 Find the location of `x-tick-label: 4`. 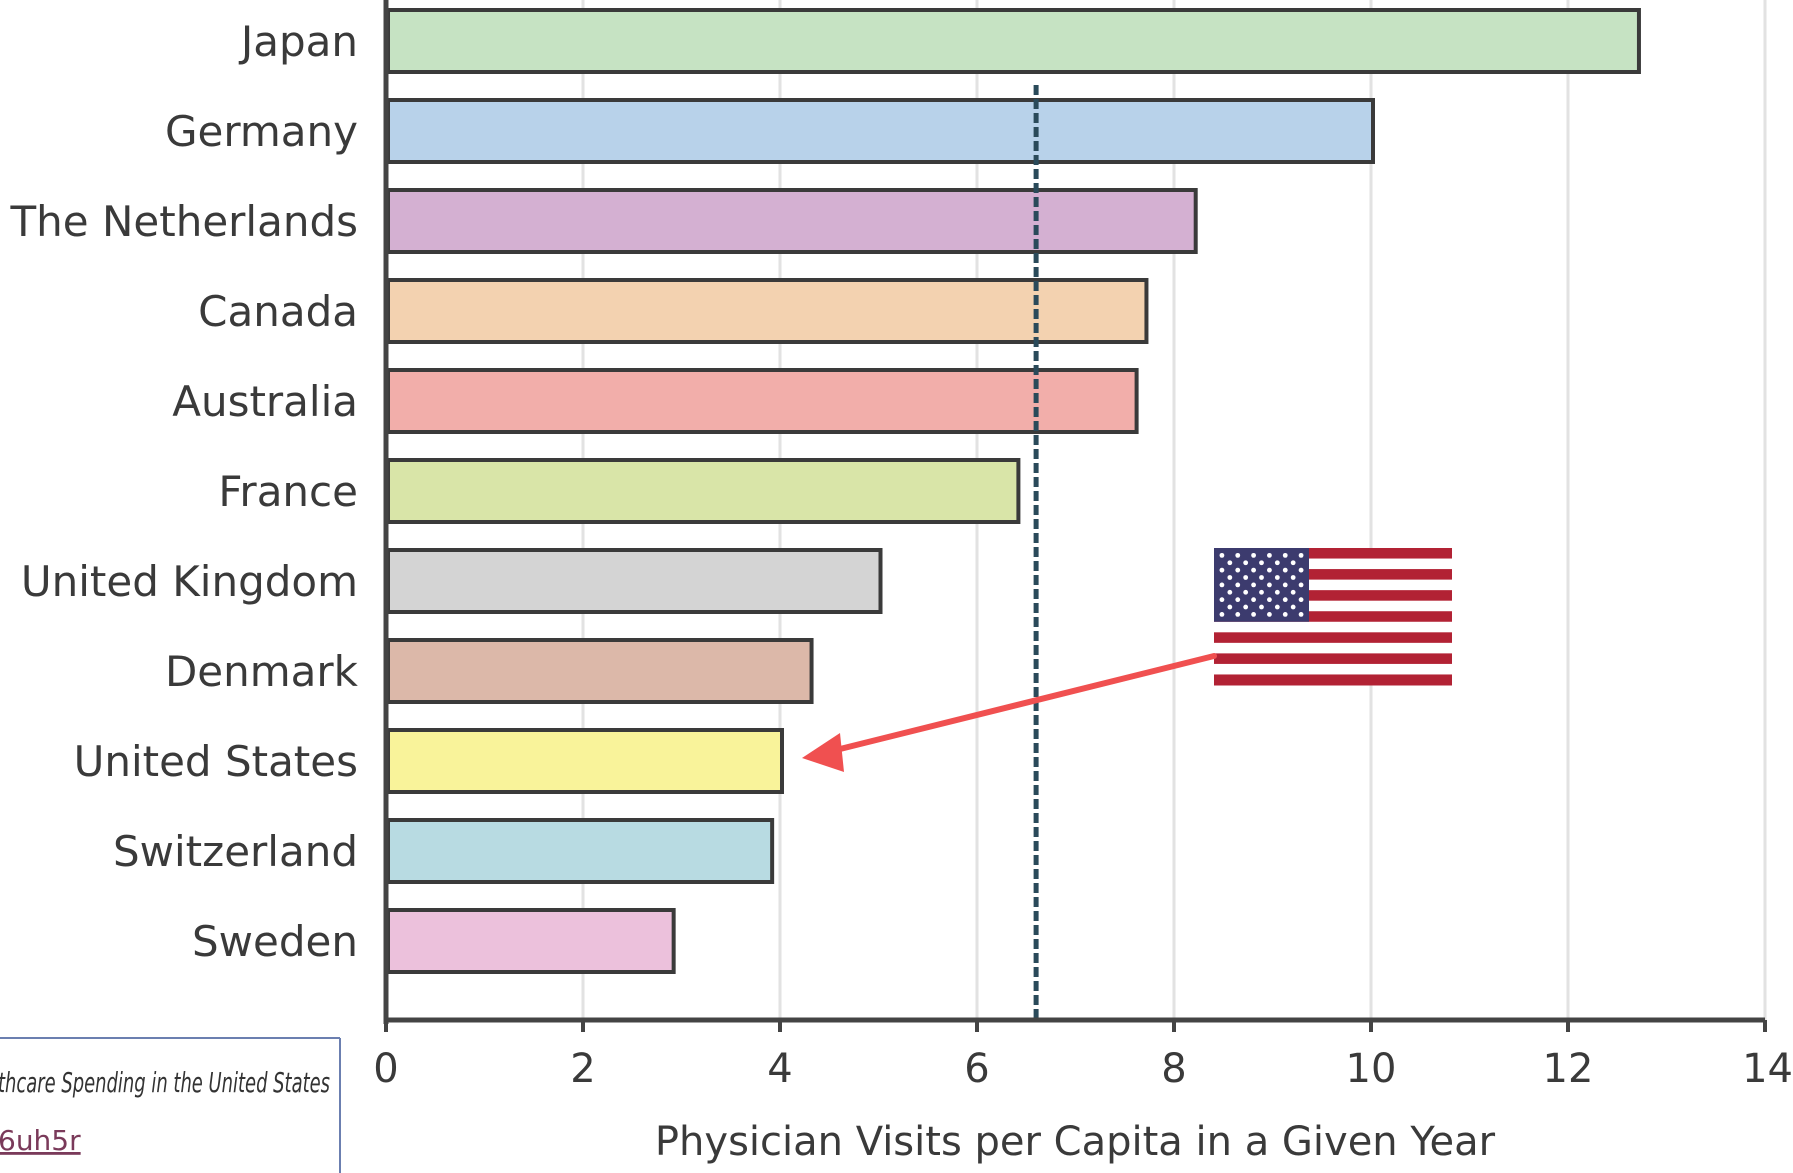

x-tick-label: 4 is located at coordinates (779, 1069).